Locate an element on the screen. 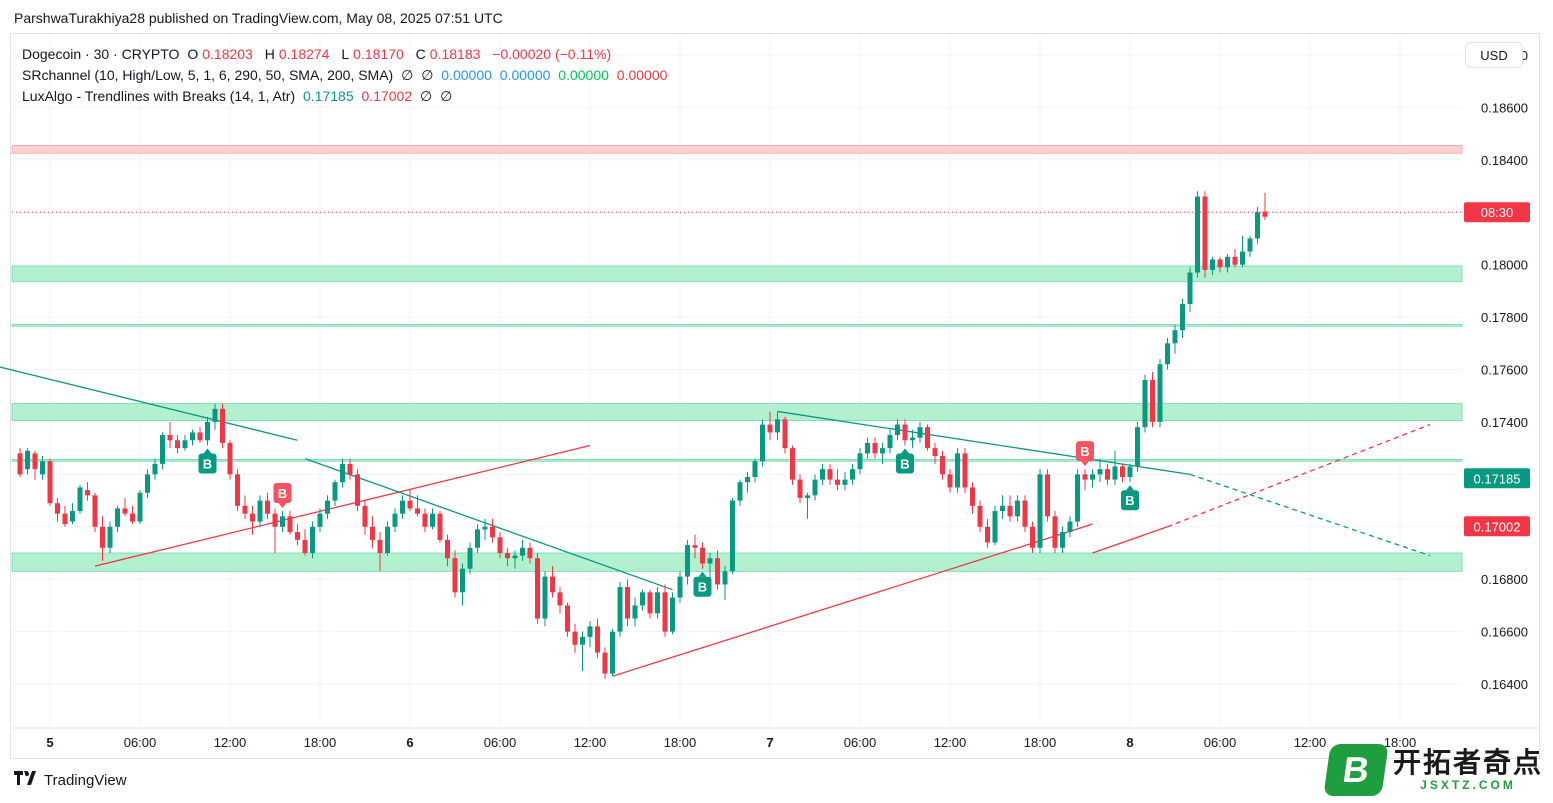 The height and width of the screenshot is (803, 1553). currency-button: USD is located at coordinates (1494, 55).